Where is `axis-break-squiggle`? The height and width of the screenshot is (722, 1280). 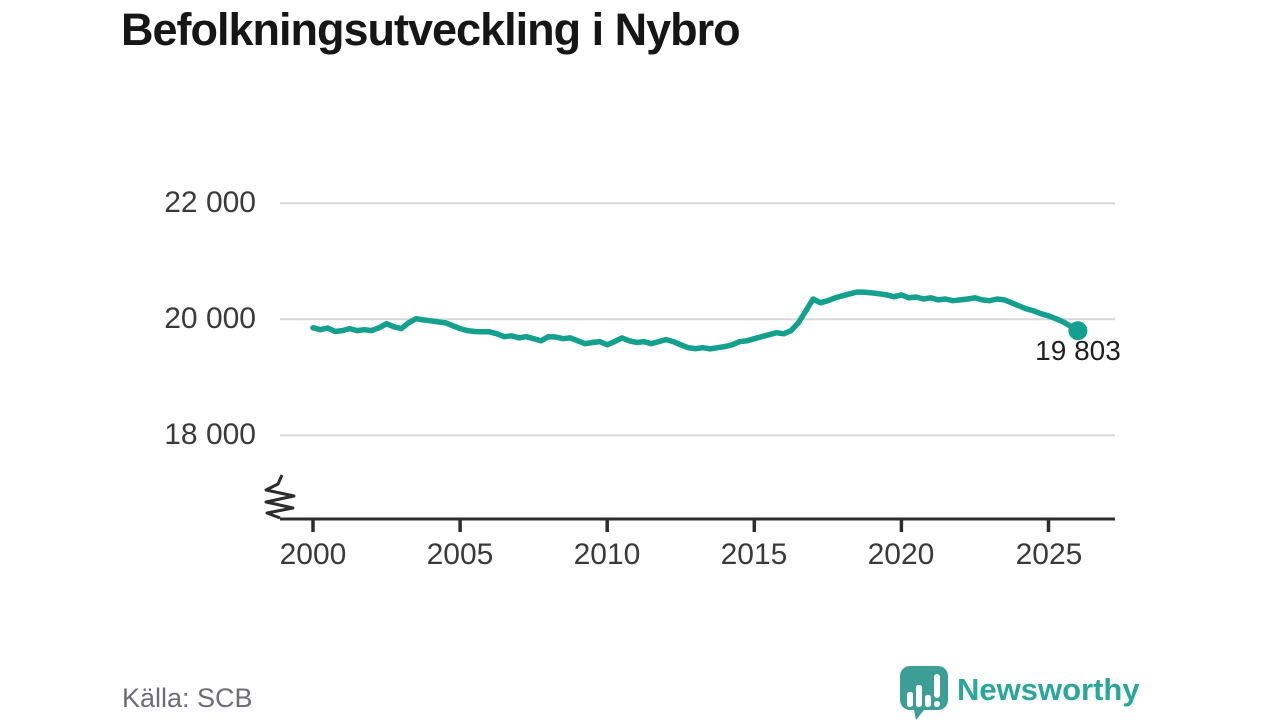
axis-break-squiggle is located at coordinates (280, 497).